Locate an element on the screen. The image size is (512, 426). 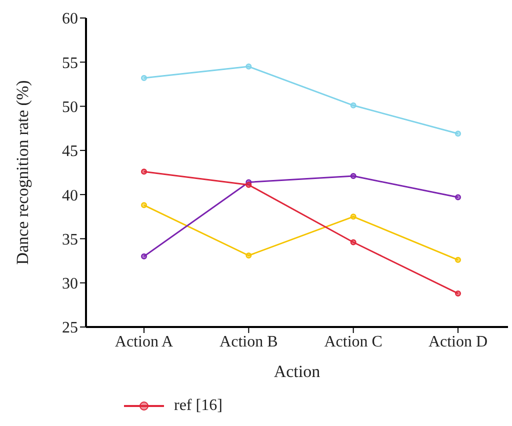
y-tick-label: 60 is located at coordinates (70, 19).